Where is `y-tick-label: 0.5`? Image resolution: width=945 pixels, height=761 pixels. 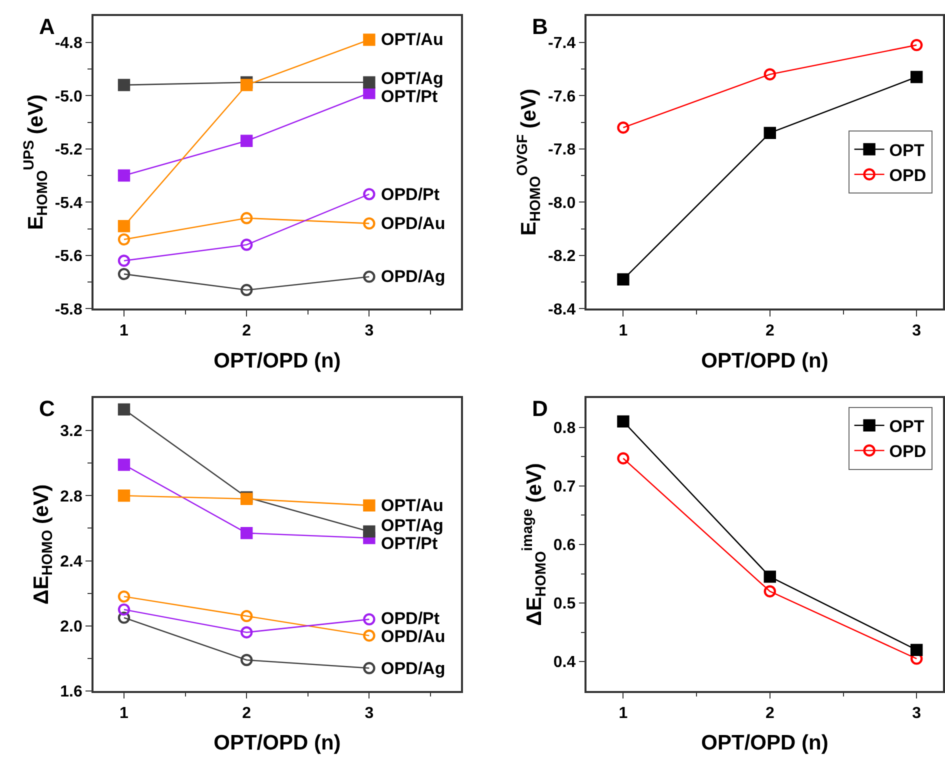 y-tick-label: 0.5 is located at coordinates (564, 604).